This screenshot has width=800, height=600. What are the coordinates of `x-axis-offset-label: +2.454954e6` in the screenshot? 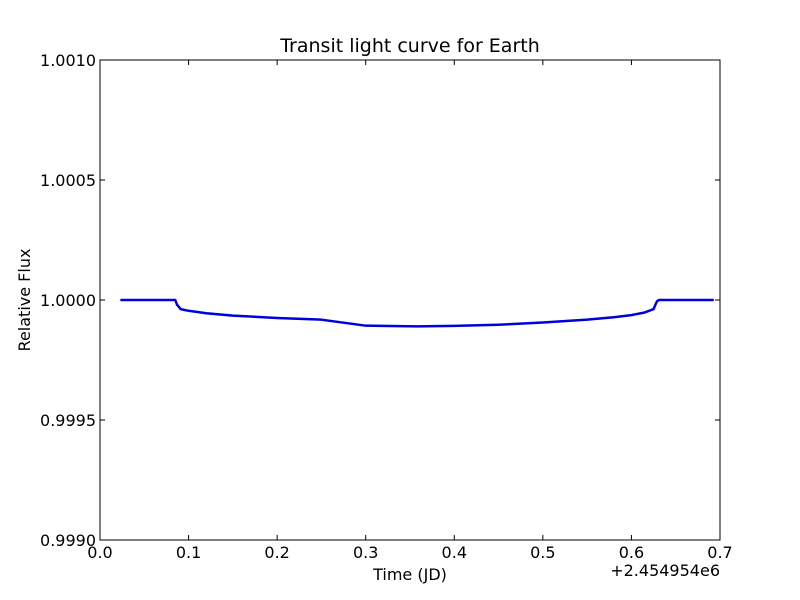 It's located at (665, 570).